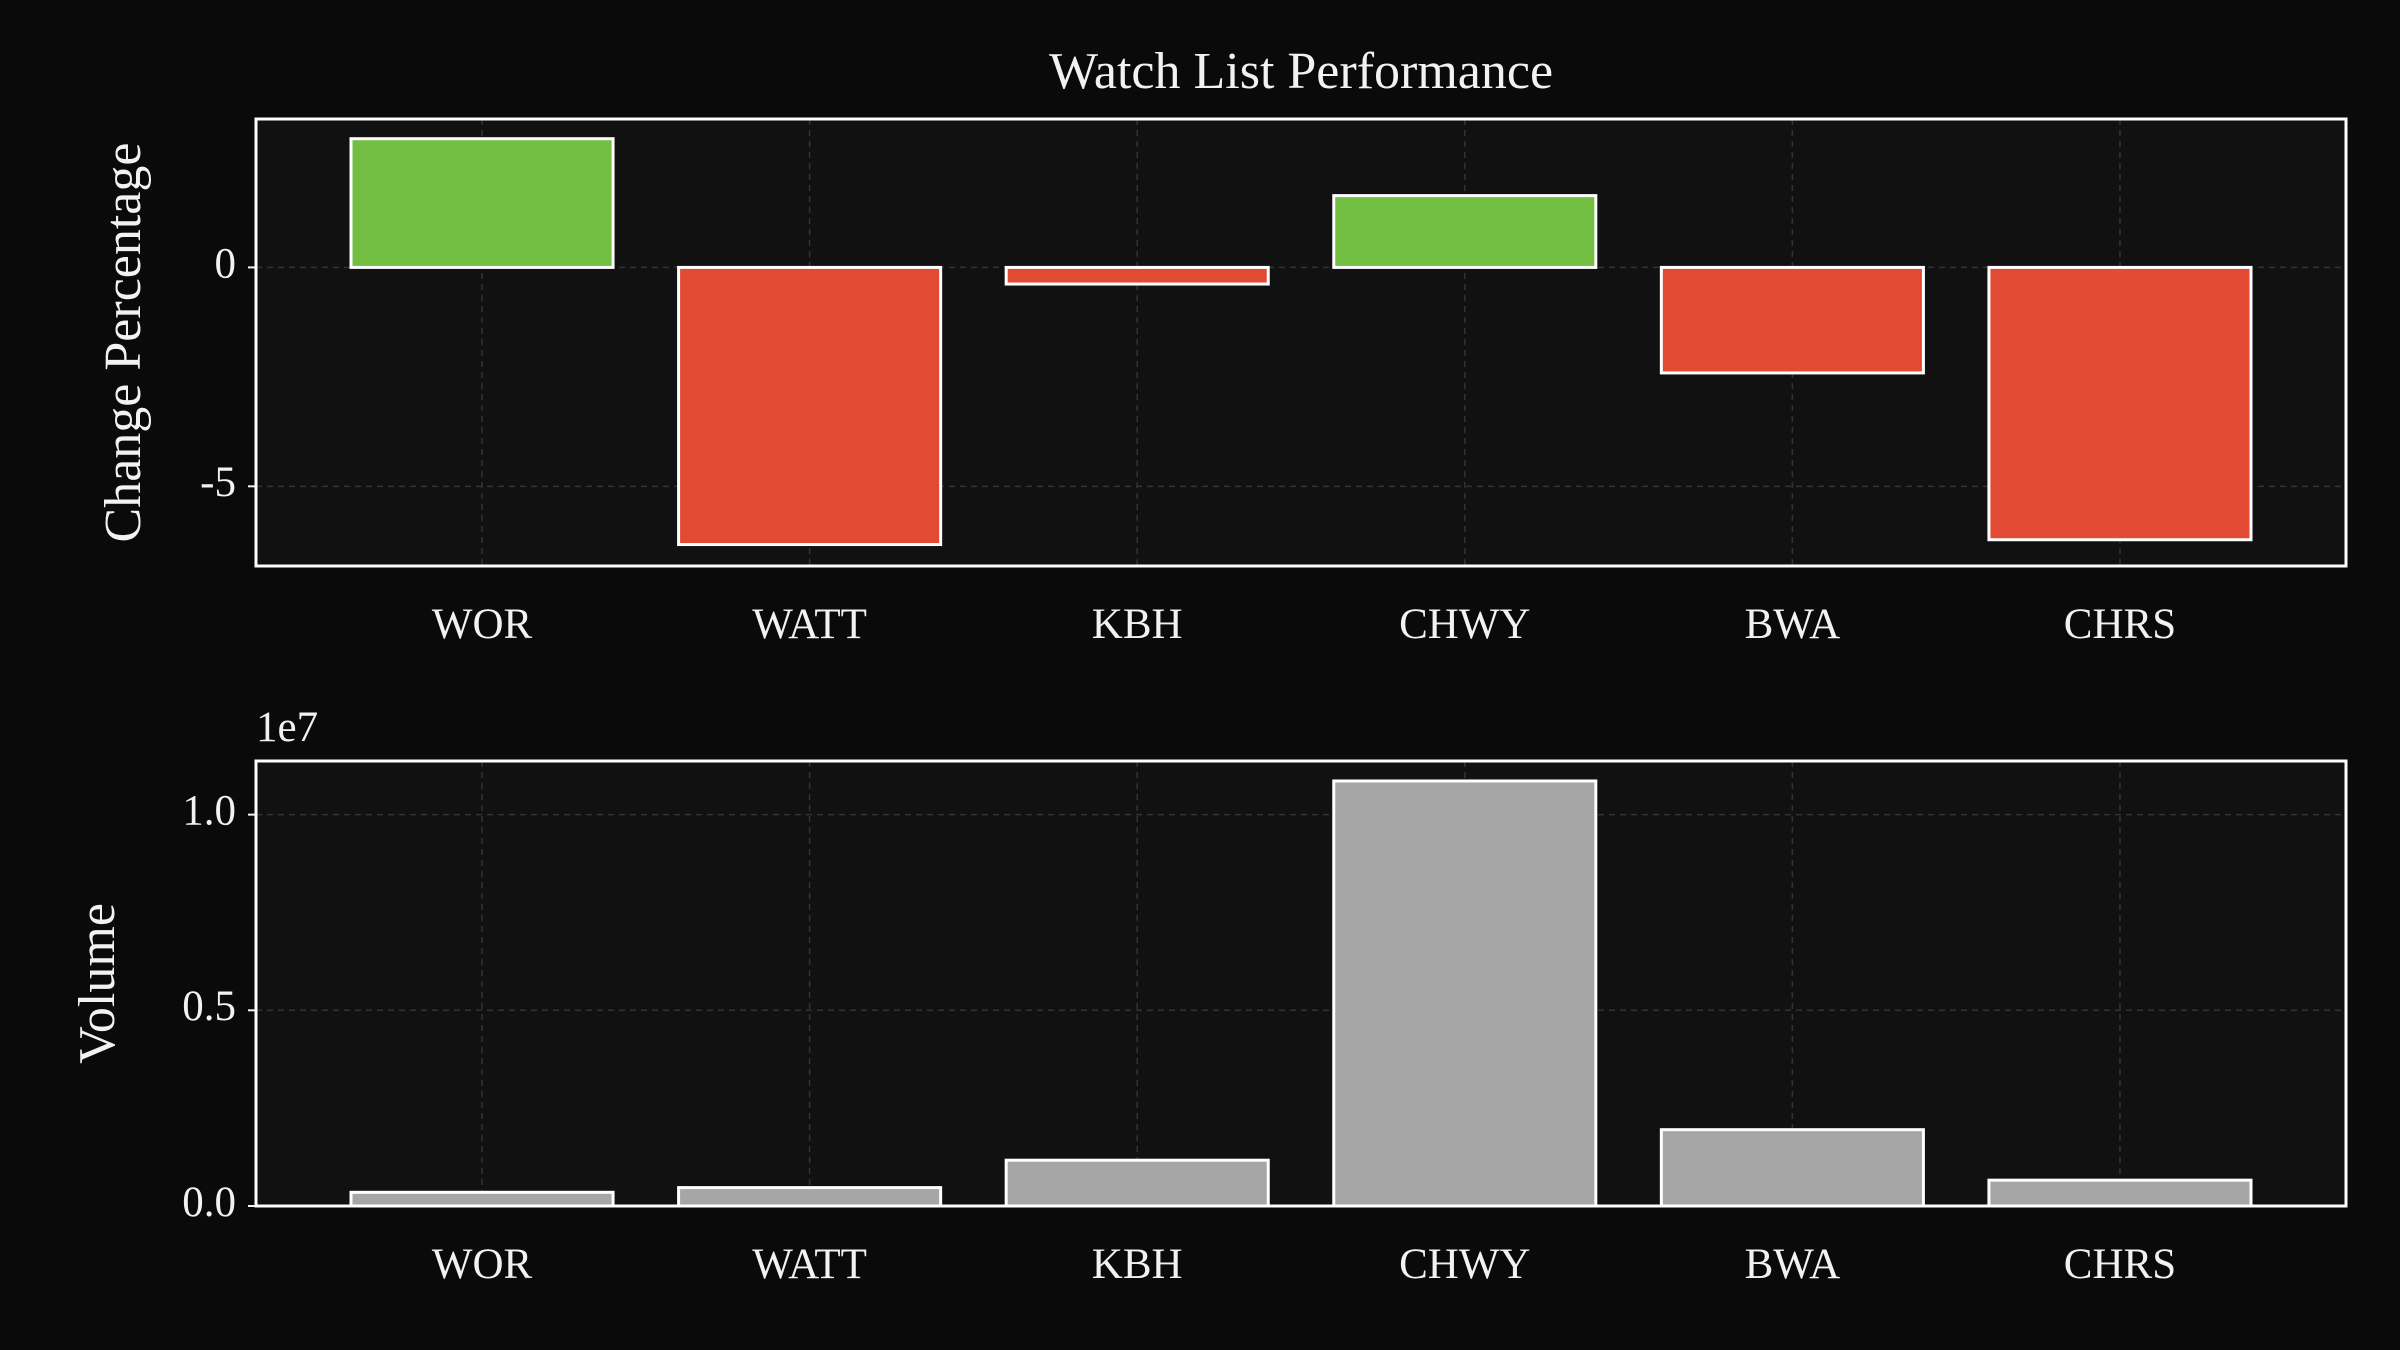 The height and width of the screenshot is (1350, 2400). Describe the element at coordinates (209, 810) in the screenshot. I see `y-tick-label: 1.0` at that location.